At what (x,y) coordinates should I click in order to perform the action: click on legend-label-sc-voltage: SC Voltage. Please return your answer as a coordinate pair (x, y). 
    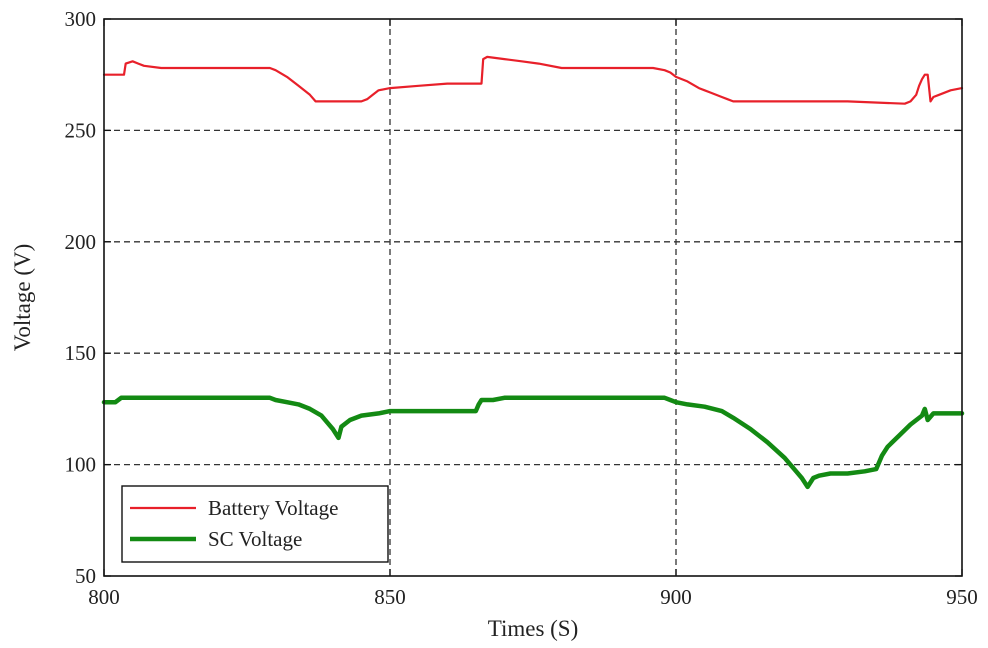
    Looking at the image, I should click on (255, 539).